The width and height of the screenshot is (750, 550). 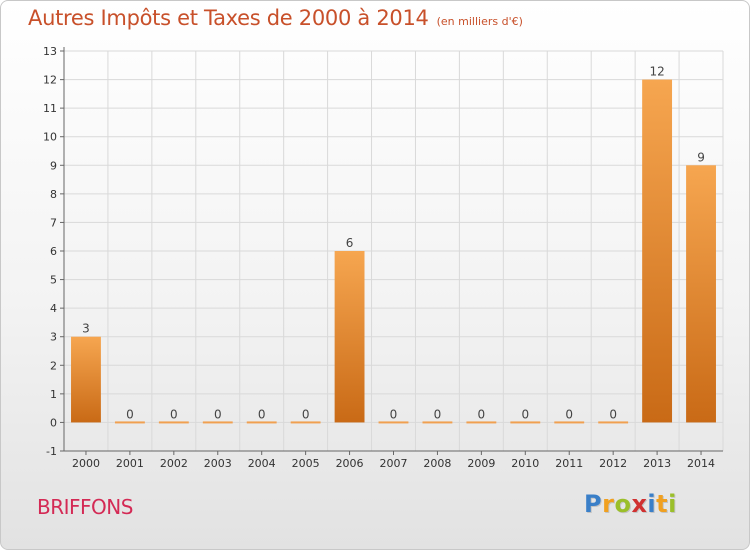 I want to click on chart-subtitle: (en milliers d'€), so click(x=479, y=21).